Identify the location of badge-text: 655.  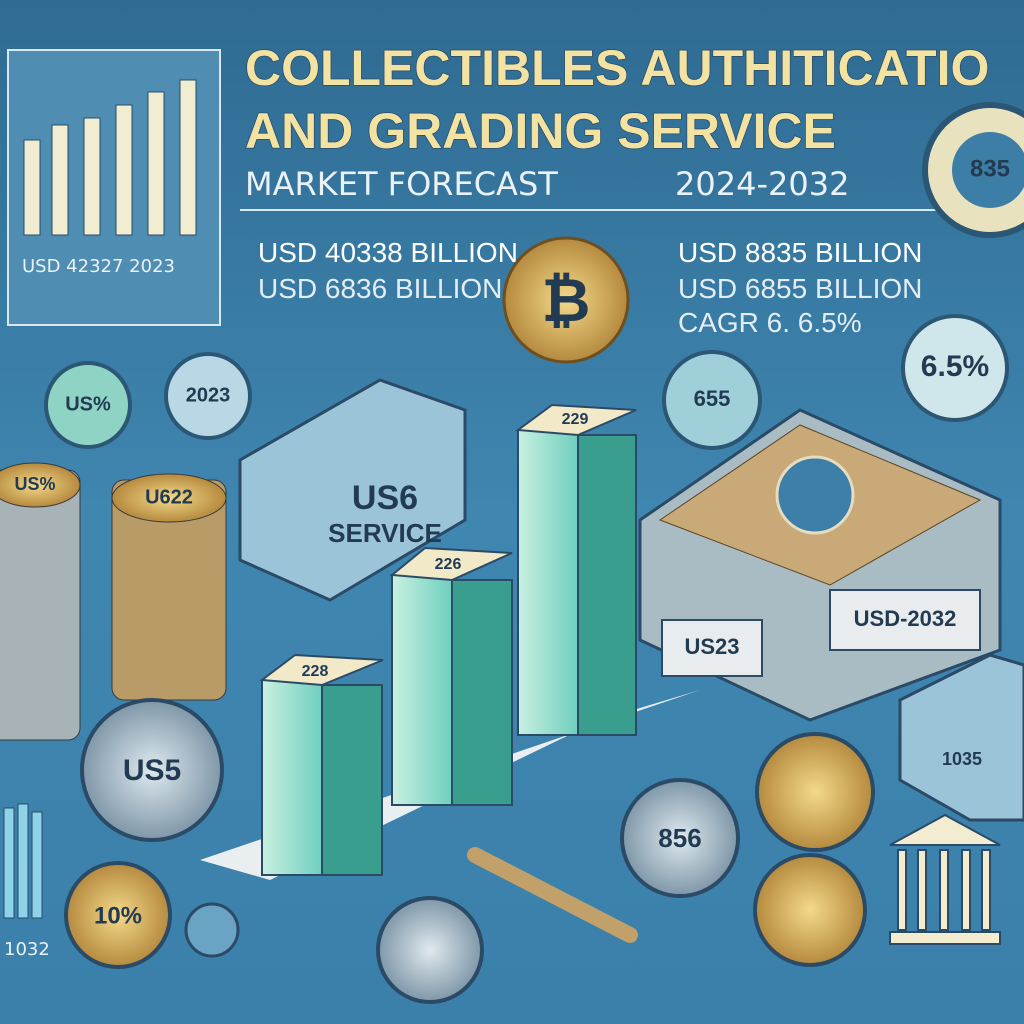
(712, 398).